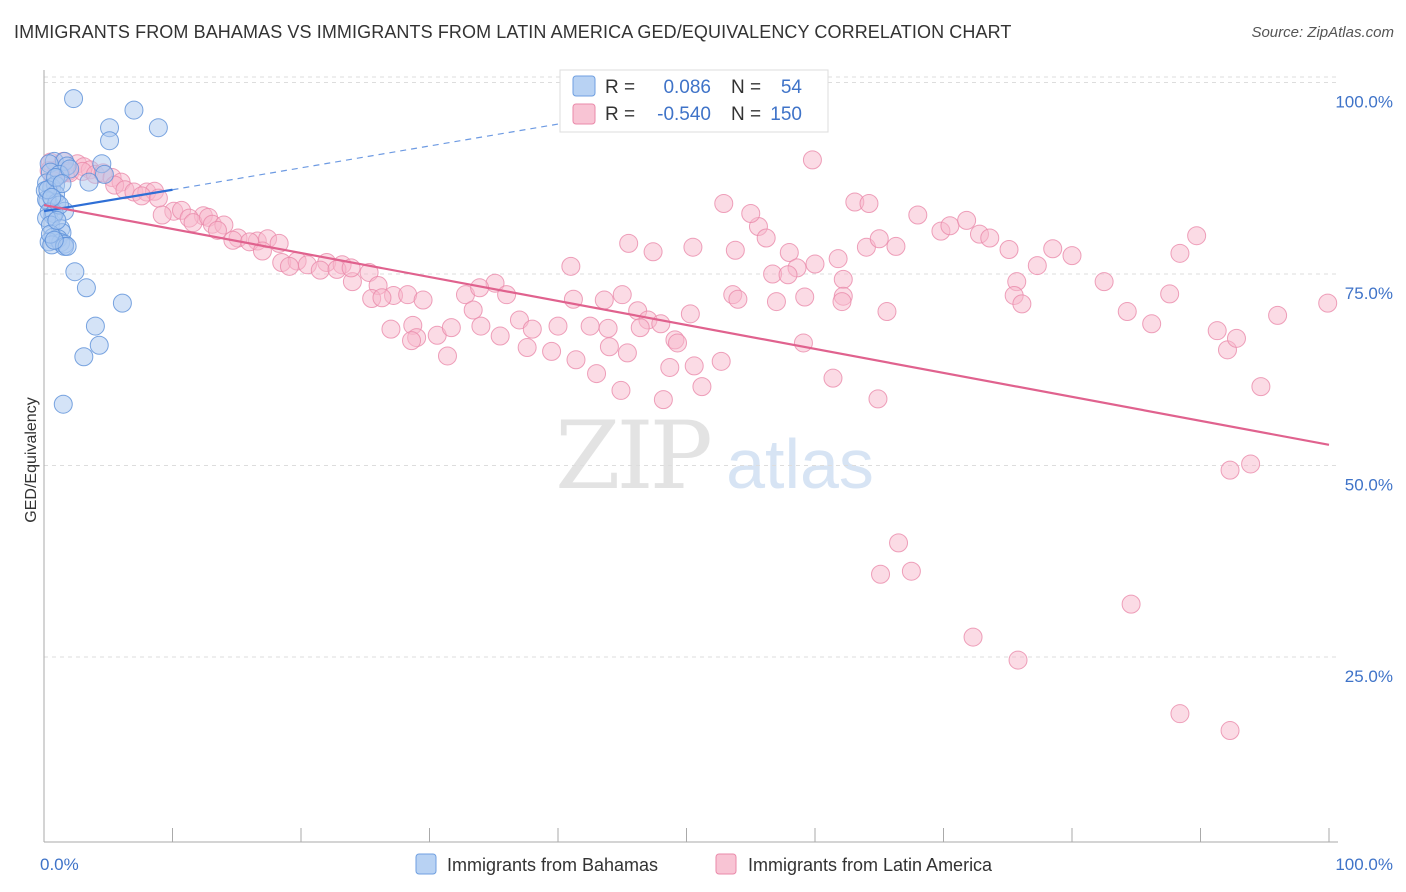 The width and height of the screenshot is (1406, 892). Describe the element at coordinates (584, 114) in the screenshot. I see `stats-legend-swatch-latin-america` at that location.